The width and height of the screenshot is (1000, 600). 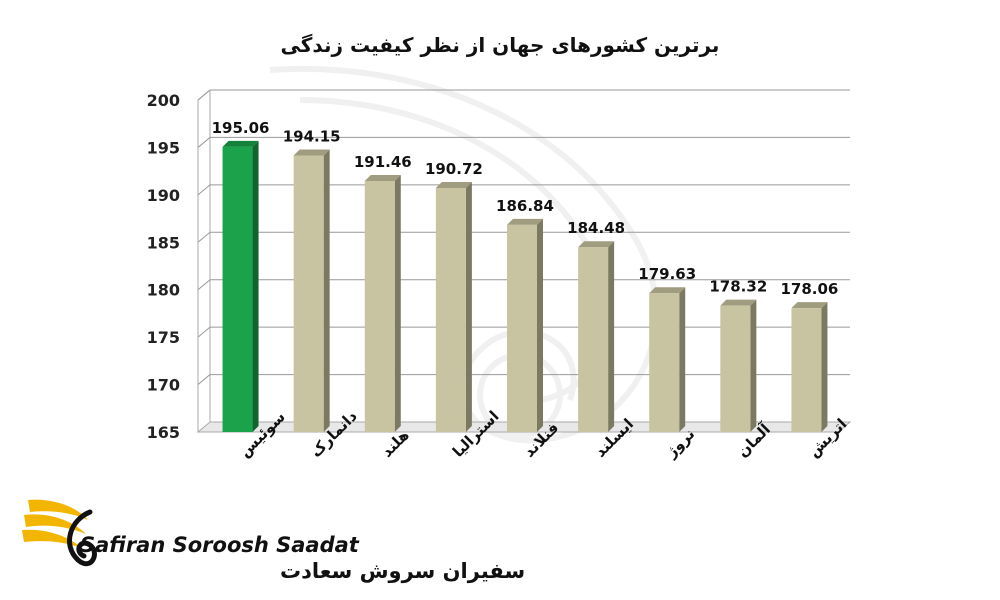 I want to click on value-label: 195.06, so click(x=241, y=128).